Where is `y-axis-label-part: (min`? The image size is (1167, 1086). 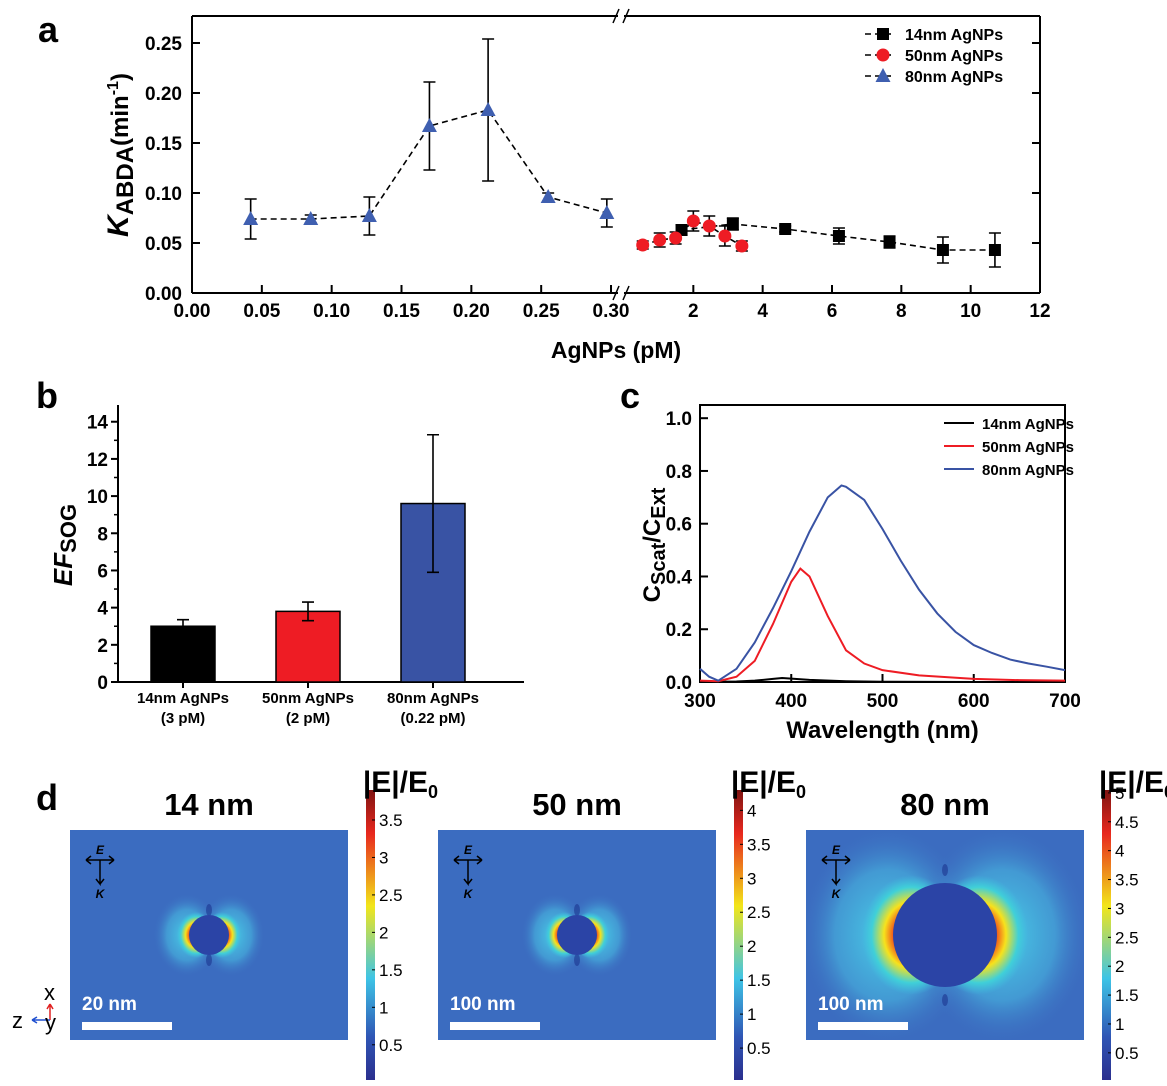
y-axis-label-part: (min is located at coordinates (120, 120).